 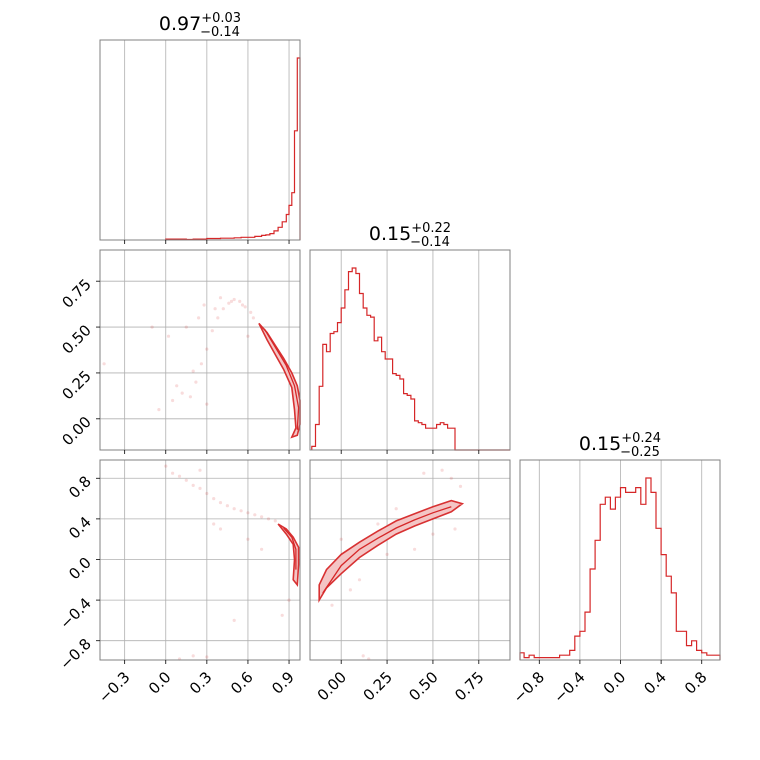 I want to click on xtick-label-2-4: 0.8, so click(x=696, y=683).